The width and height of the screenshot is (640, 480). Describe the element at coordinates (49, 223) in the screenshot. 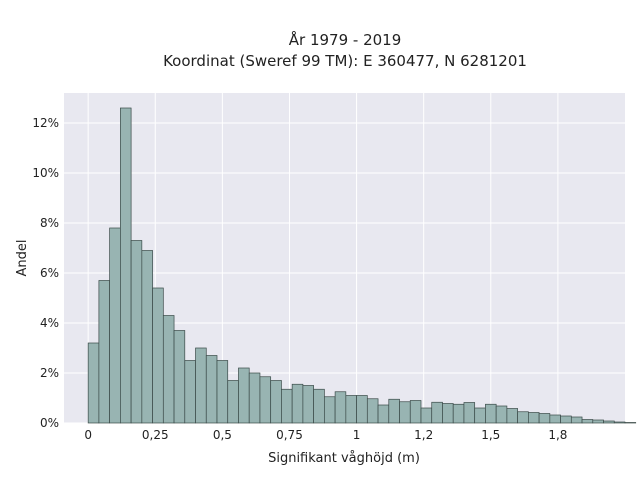

I see `y-tick-label: 8%` at that location.